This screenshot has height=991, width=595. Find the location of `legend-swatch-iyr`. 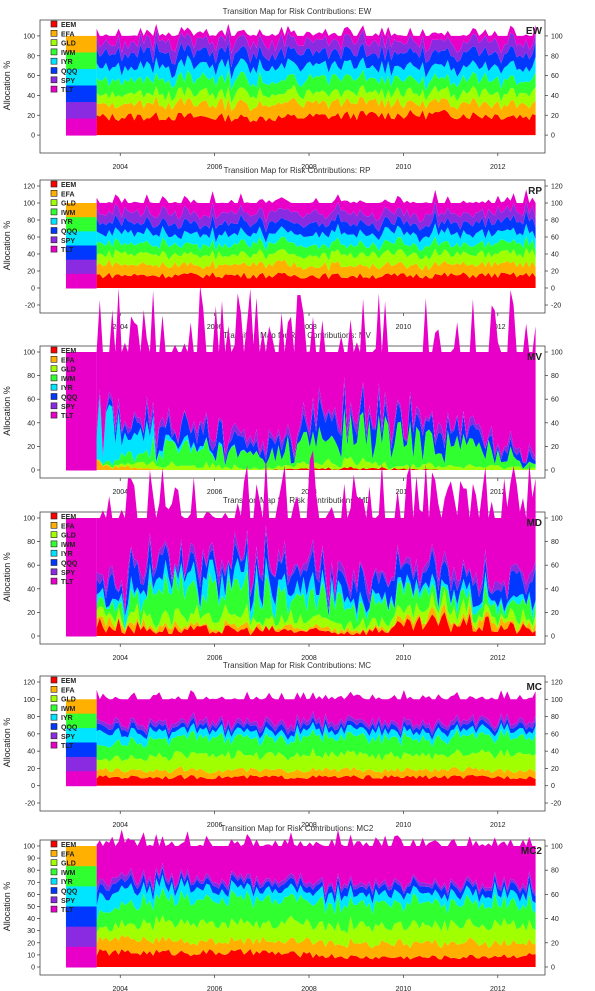

legend-swatch-iyr is located at coordinates (54, 553).